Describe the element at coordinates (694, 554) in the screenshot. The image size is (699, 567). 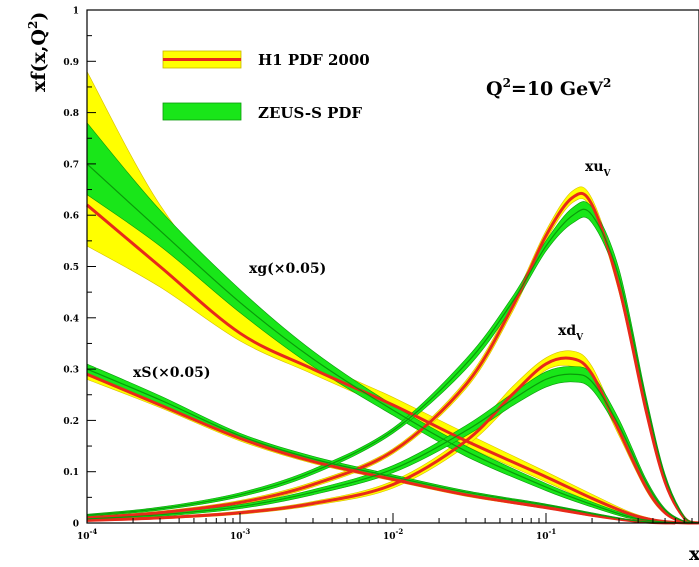
I see `x-axis-label: x` at that location.